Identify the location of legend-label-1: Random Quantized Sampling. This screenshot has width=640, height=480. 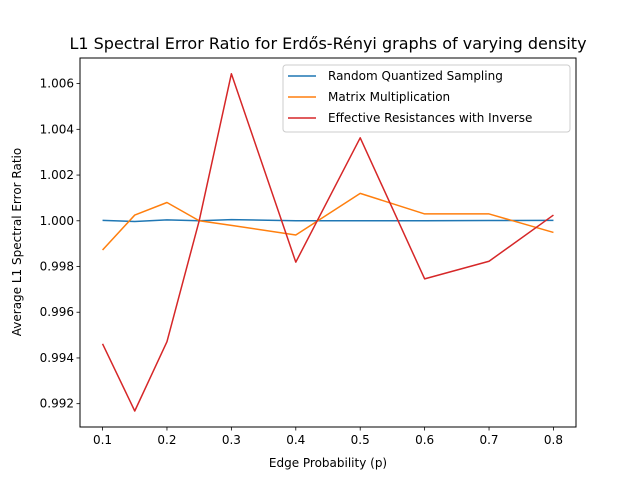
(415, 76).